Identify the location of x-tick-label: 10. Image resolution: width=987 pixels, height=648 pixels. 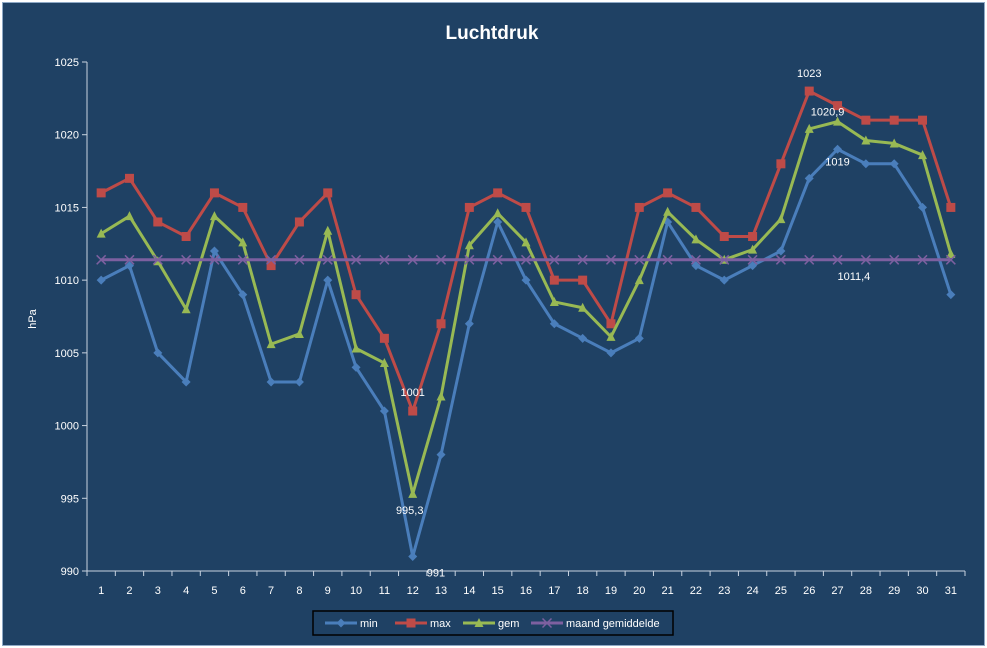
(356, 591).